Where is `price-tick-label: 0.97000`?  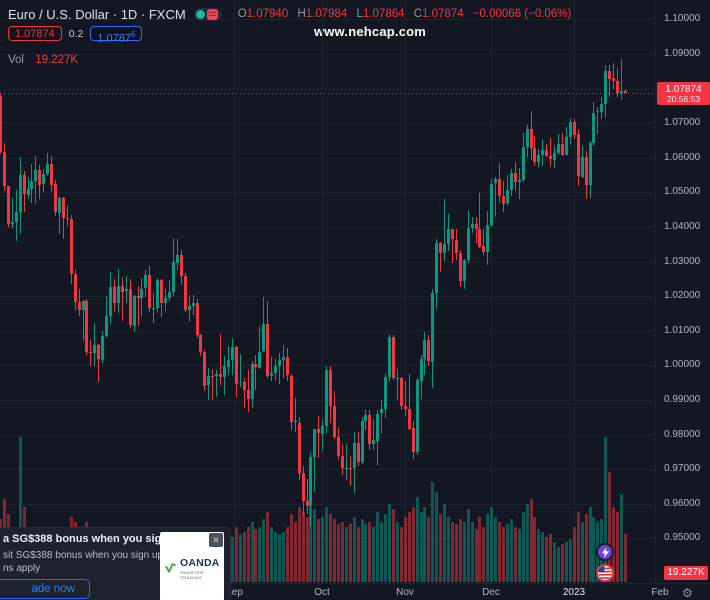
price-tick-label: 0.97000 is located at coordinates (682, 469).